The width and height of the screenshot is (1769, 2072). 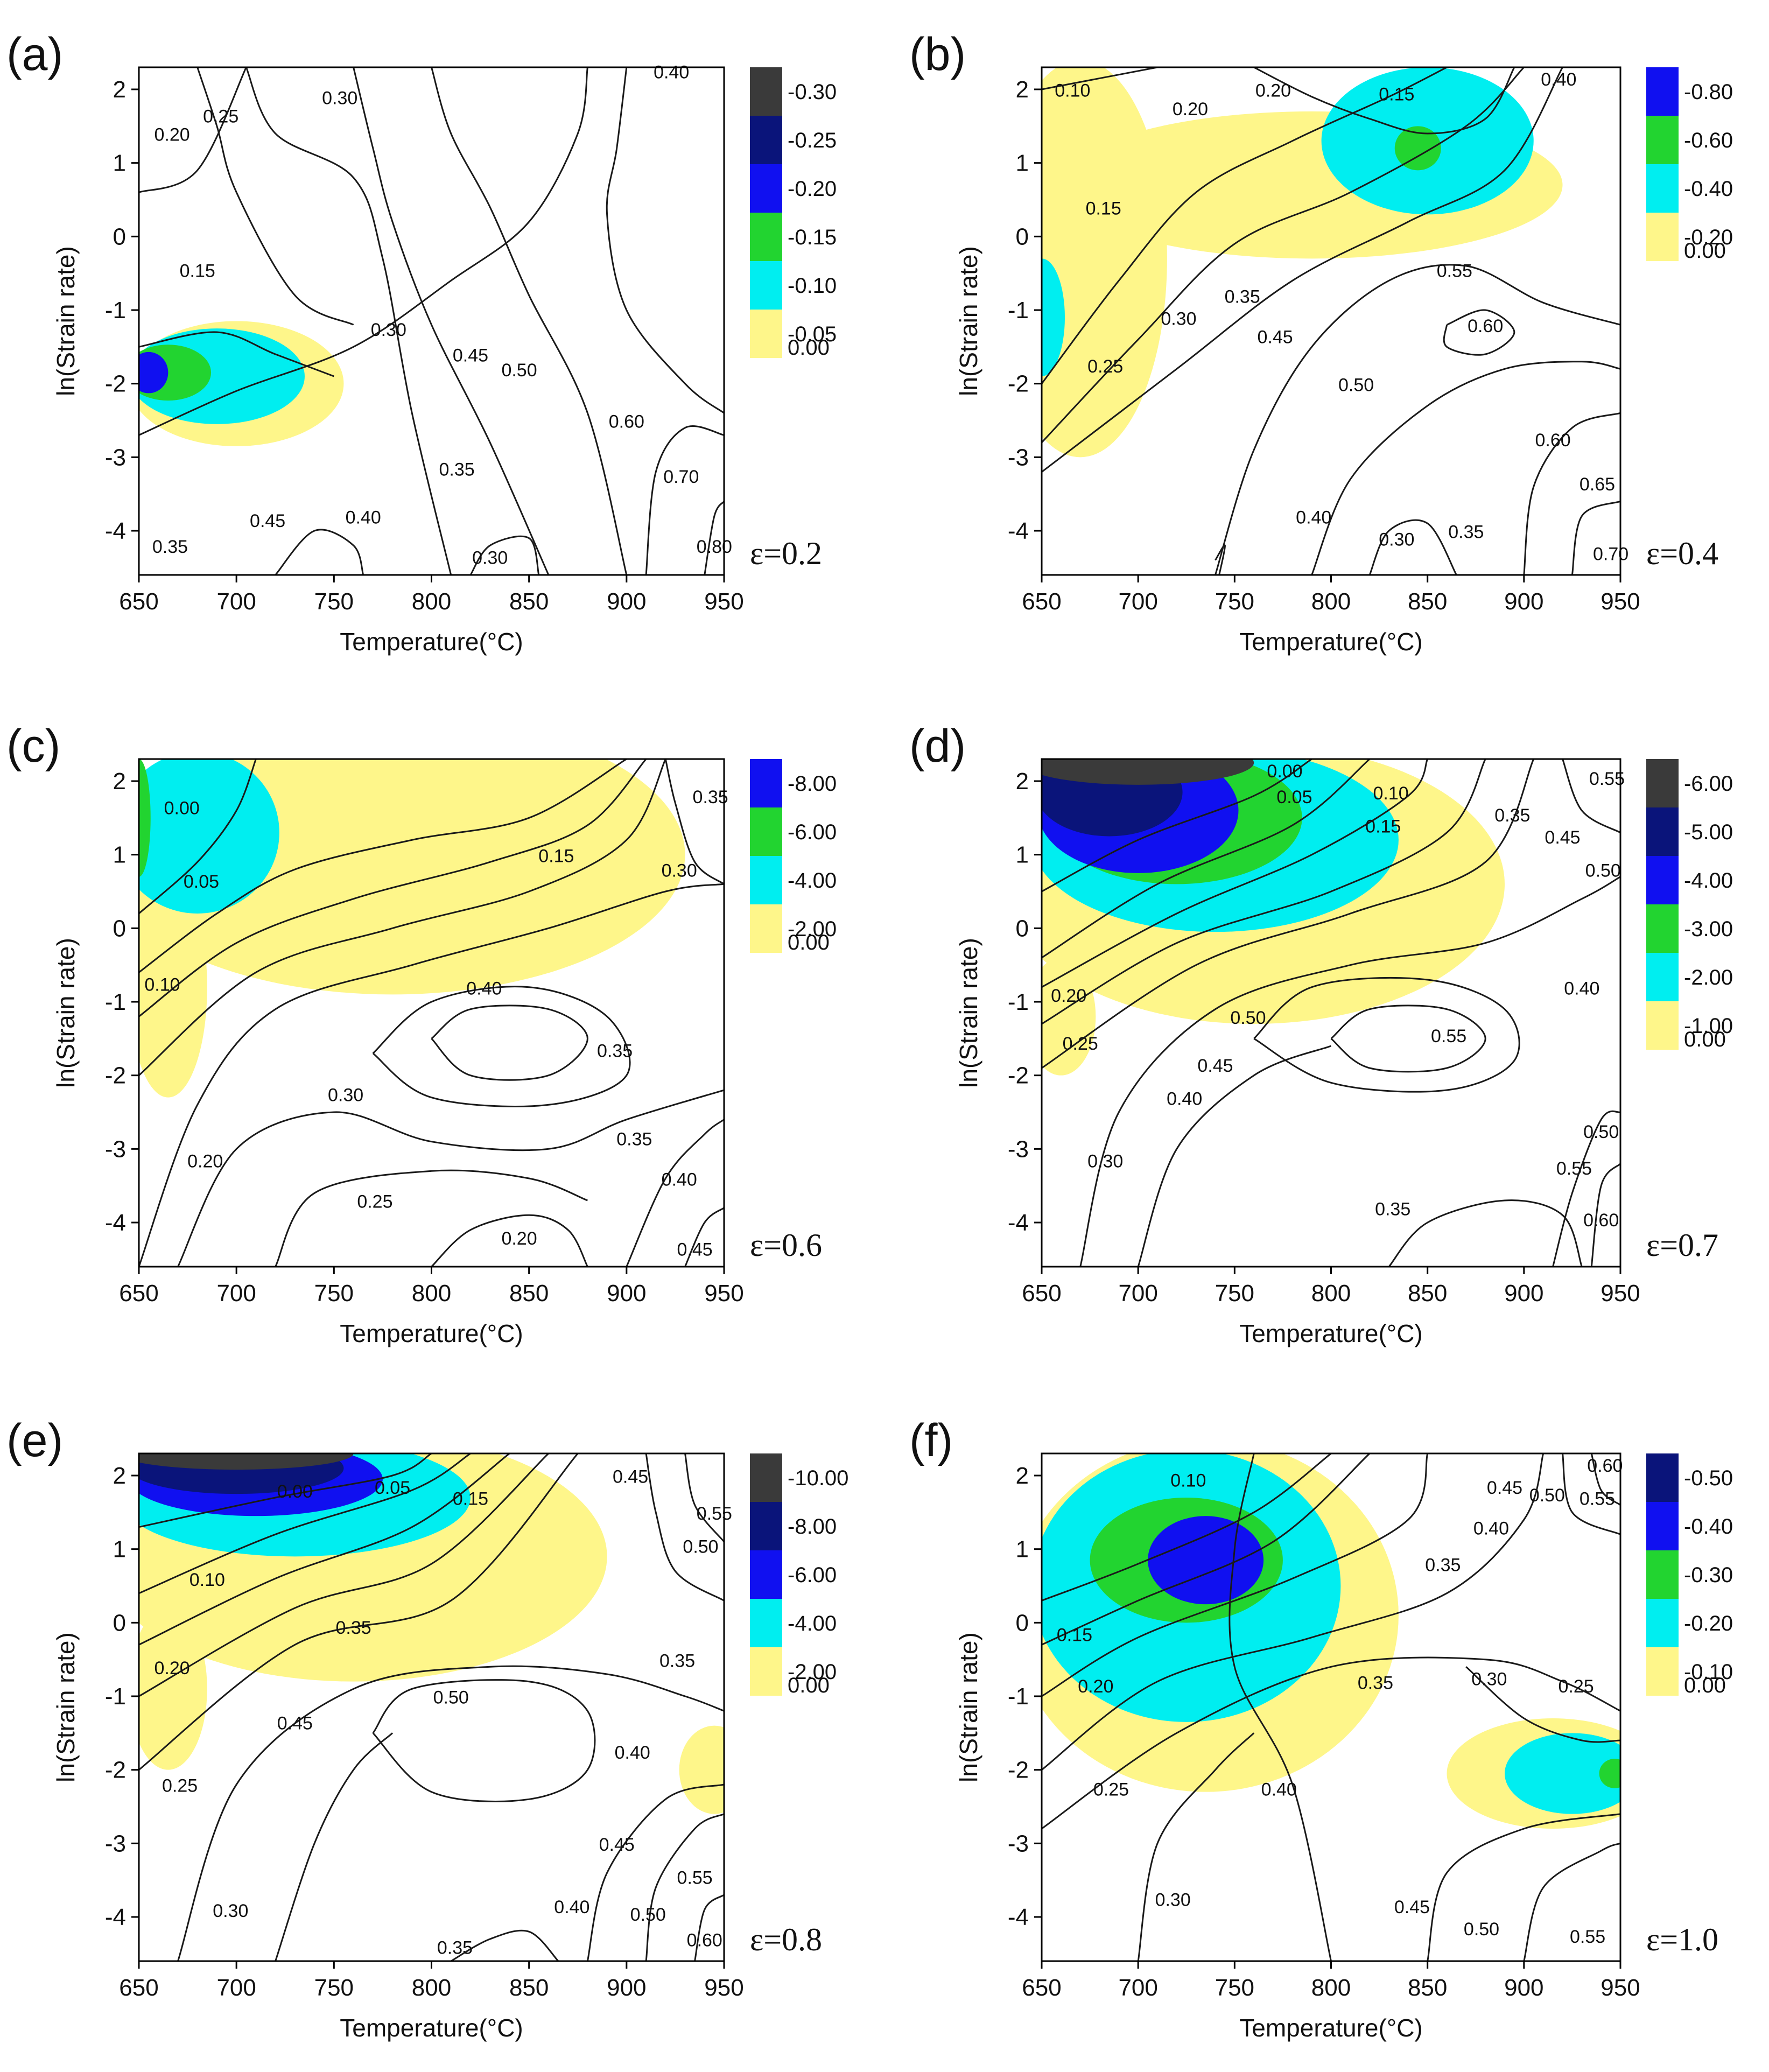 What do you see at coordinates (1041, 1293) in the screenshot?
I see `x-tick-label: 650` at bounding box center [1041, 1293].